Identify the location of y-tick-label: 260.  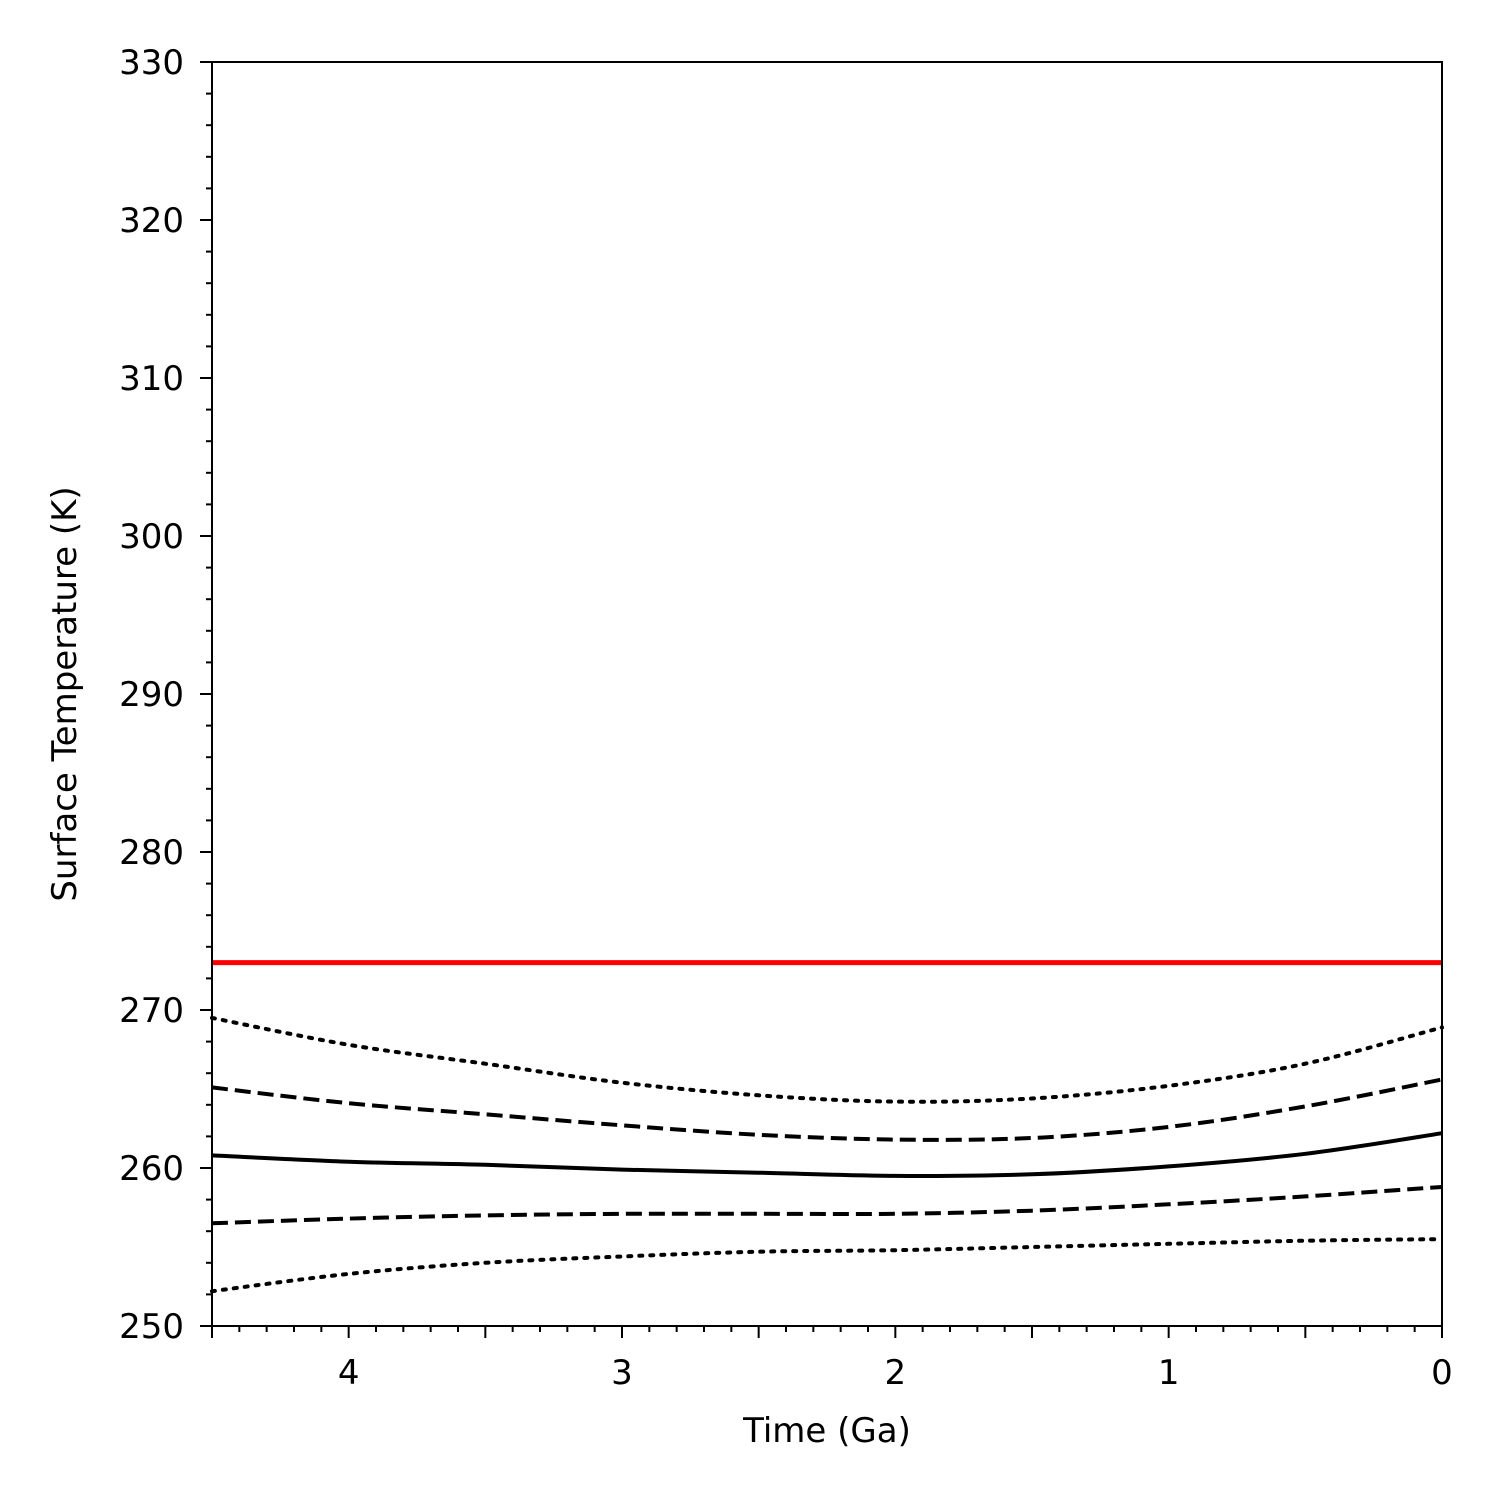
(151, 1169).